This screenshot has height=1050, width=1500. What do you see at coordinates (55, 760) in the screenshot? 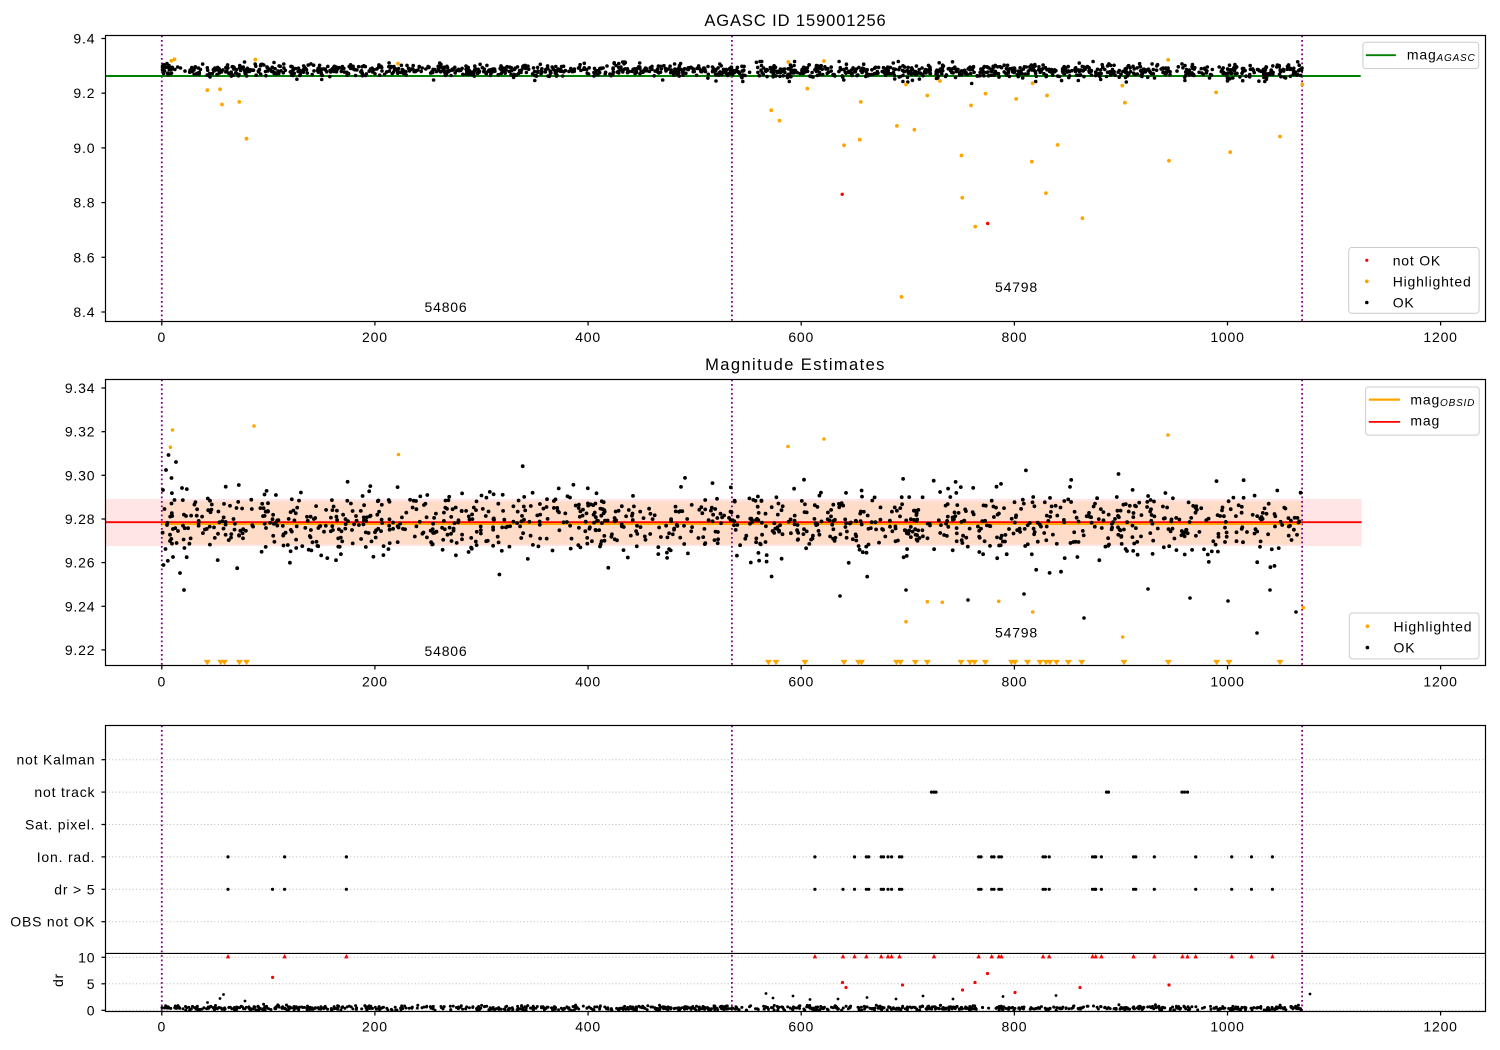
I see `svg-text: not Kalman` at bounding box center [55, 760].